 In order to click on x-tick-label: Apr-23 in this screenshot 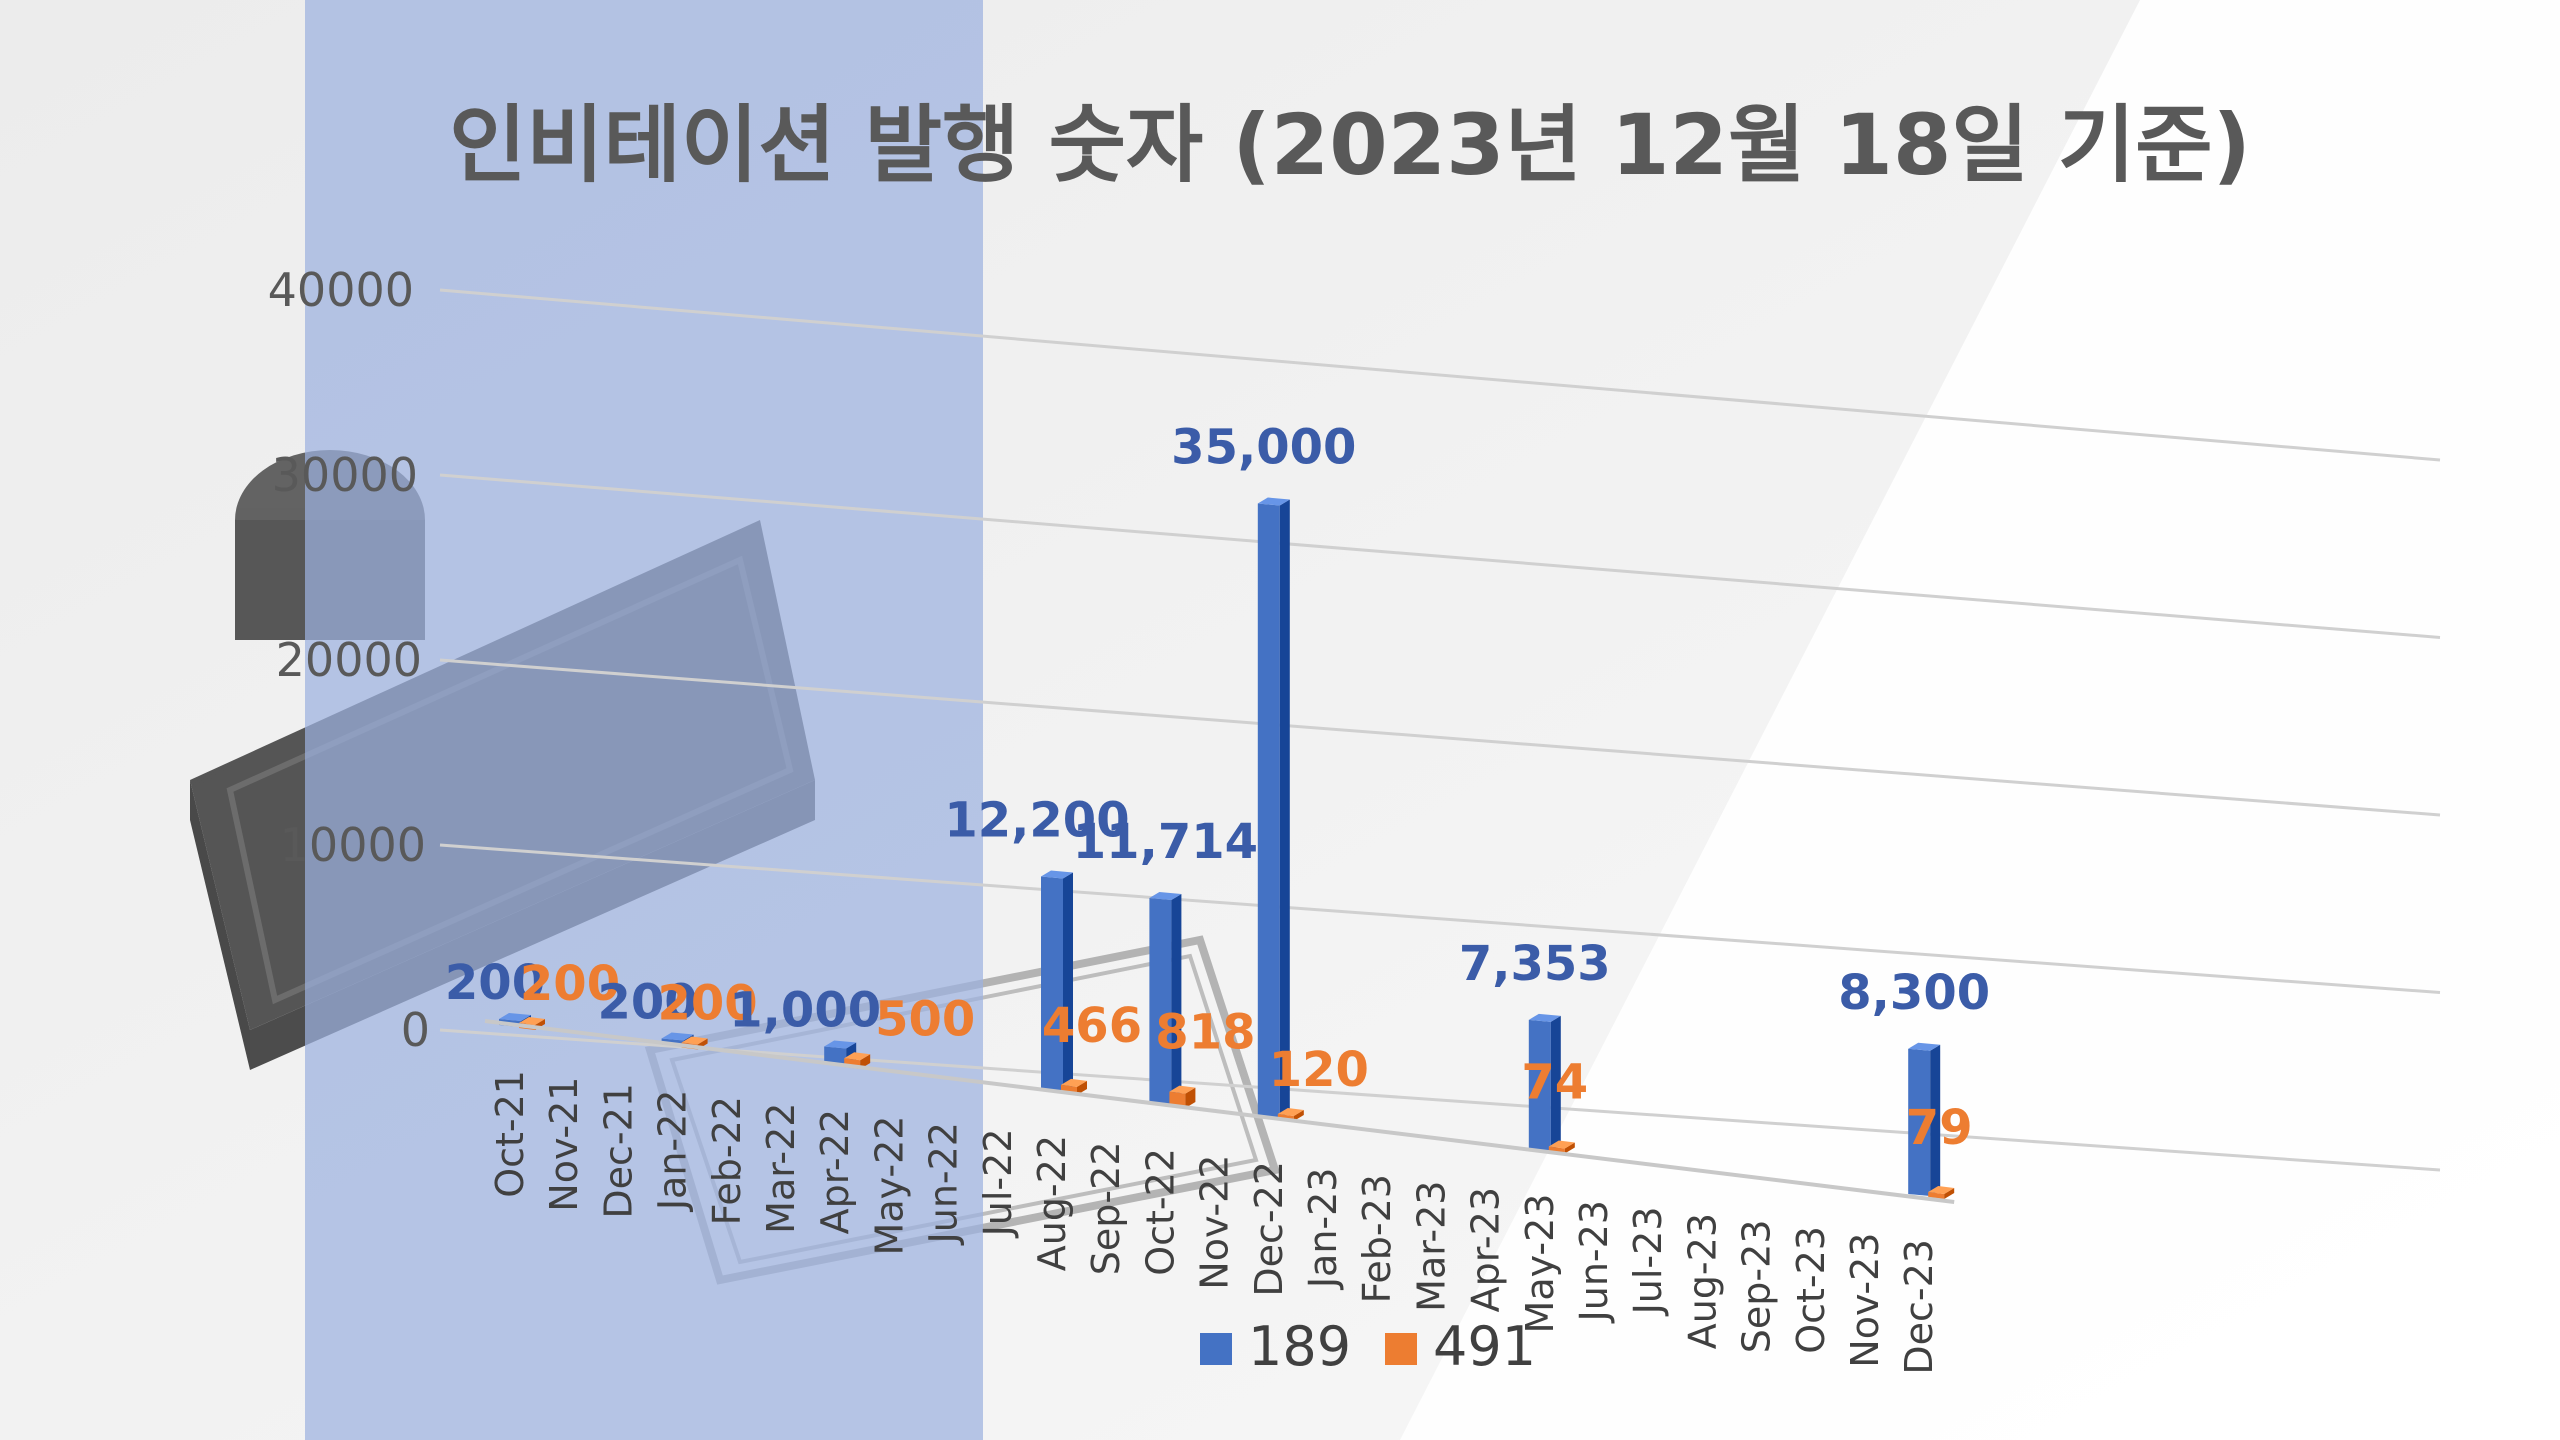, I will do `click(1486, 1249)`.